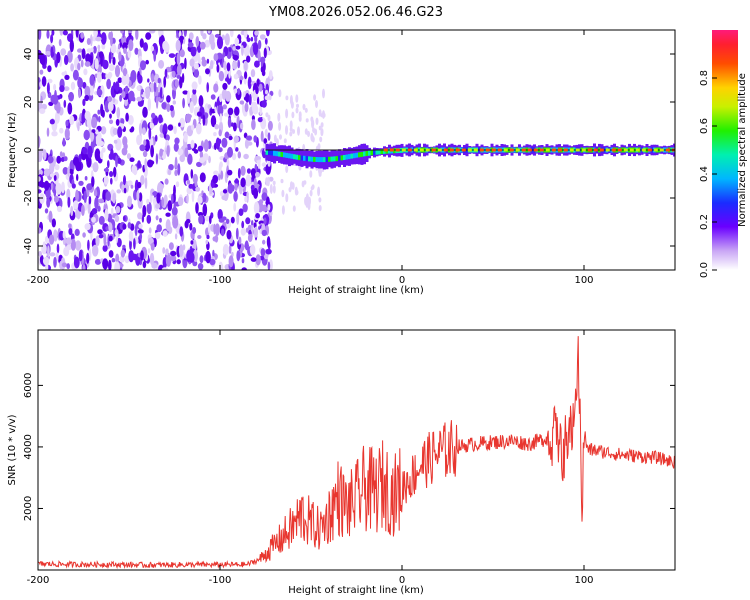  Describe the element at coordinates (583, 580) in the screenshot. I see `x-tick-label: 100` at that location.